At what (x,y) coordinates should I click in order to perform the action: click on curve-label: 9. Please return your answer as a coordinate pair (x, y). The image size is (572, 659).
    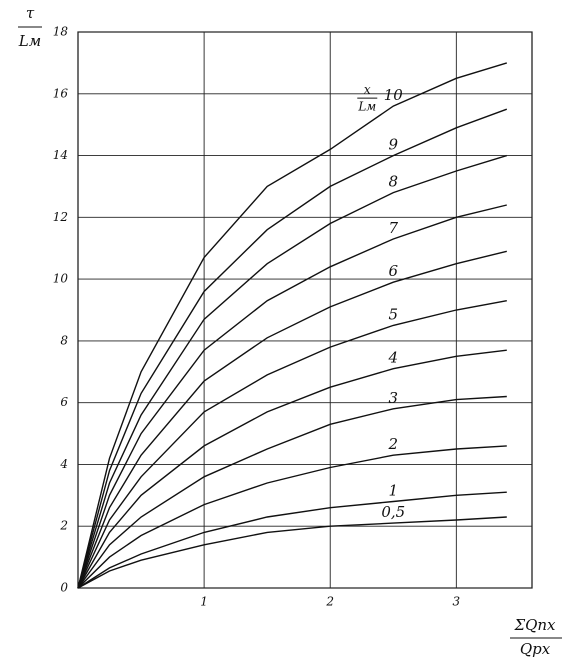
    Looking at the image, I should click on (394, 145).